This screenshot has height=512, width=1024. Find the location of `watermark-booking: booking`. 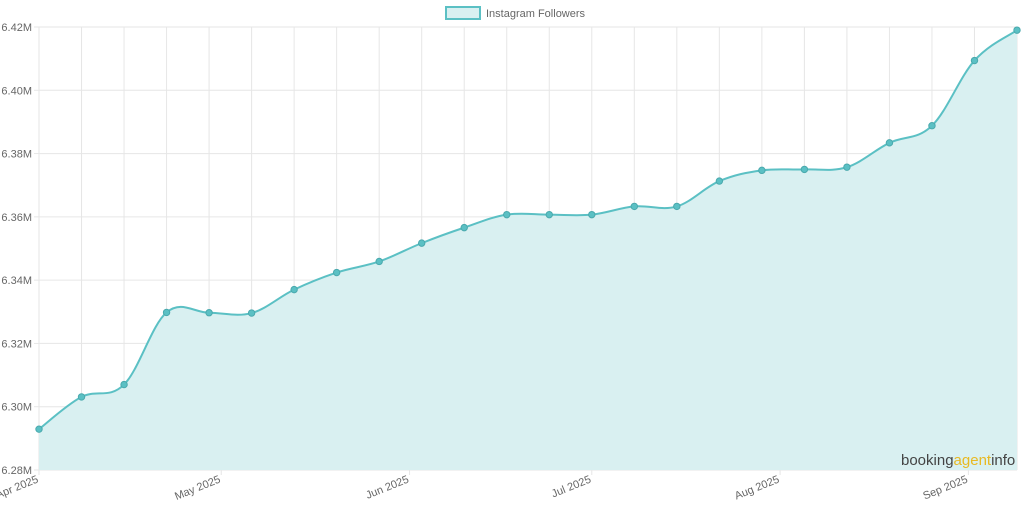

watermark-booking: booking is located at coordinates (927, 460).